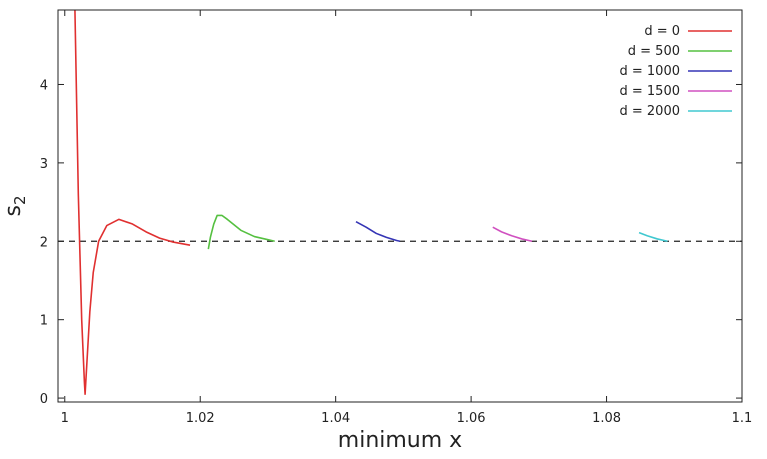 This screenshot has width=767, height=459. Describe the element at coordinates (44, 321) in the screenshot. I see `y-tick-label: 1` at that location.